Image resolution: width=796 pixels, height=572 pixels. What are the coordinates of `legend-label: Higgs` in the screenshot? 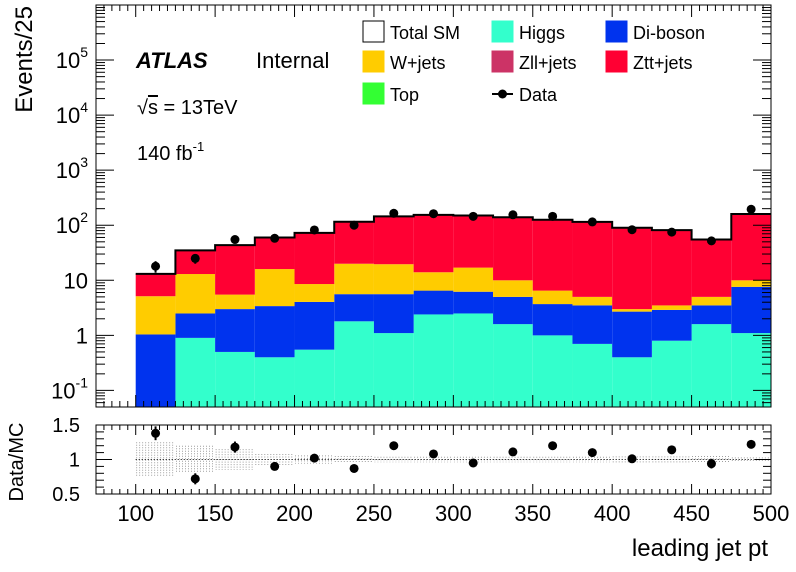 It's located at (542, 33).